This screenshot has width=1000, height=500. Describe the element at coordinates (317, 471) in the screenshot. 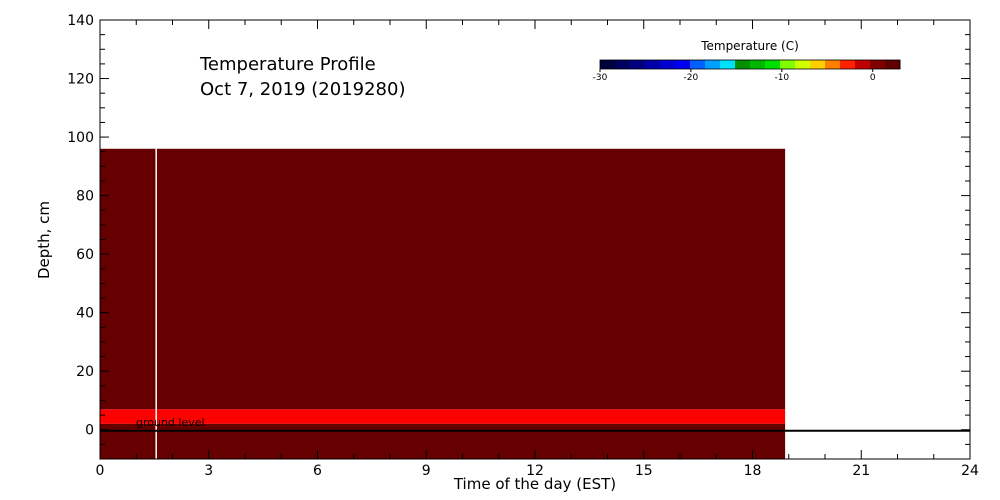

I see `x-tick-label: 6` at that location.